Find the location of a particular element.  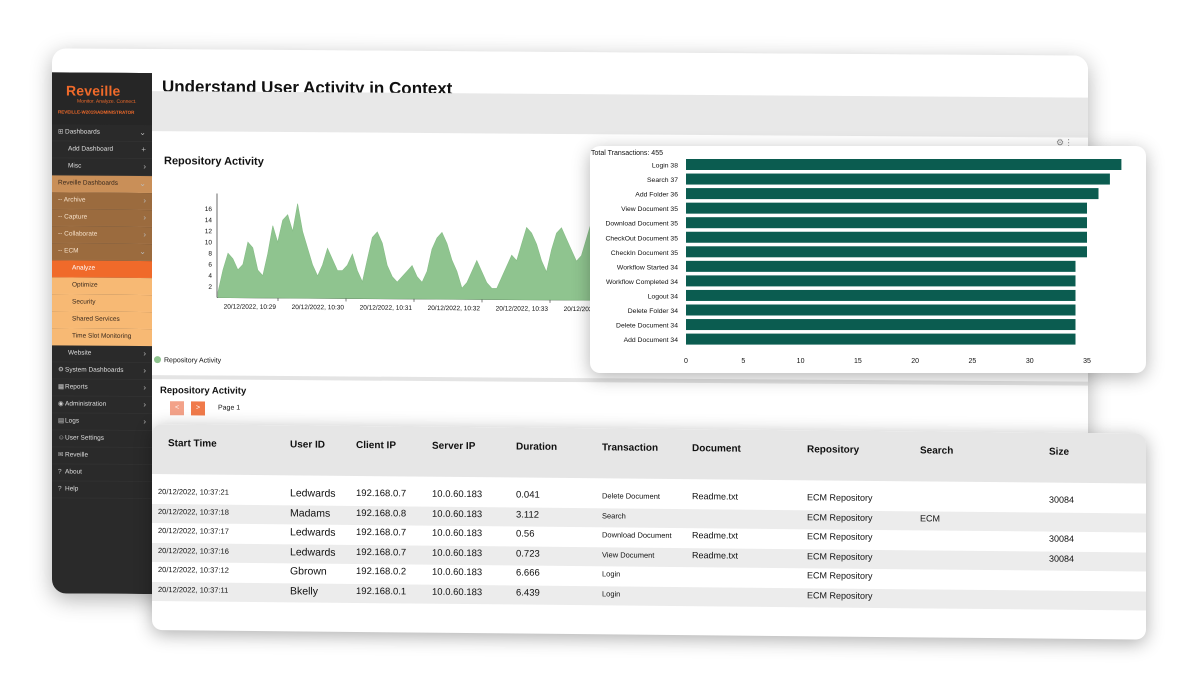

sidebar-item-time-slot-monitoring: Time Slot Monitoring is located at coordinates (102, 337).